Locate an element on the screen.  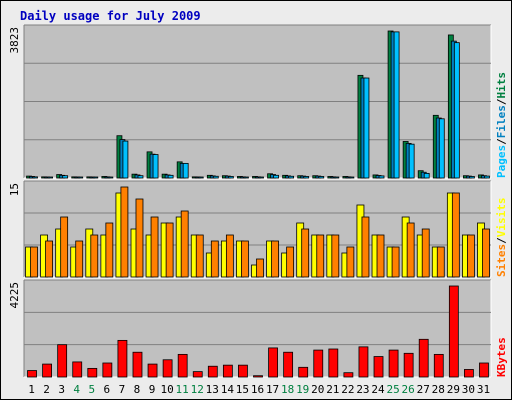
x-tick-label-day-1: 1 is located at coordinates (31, 389).